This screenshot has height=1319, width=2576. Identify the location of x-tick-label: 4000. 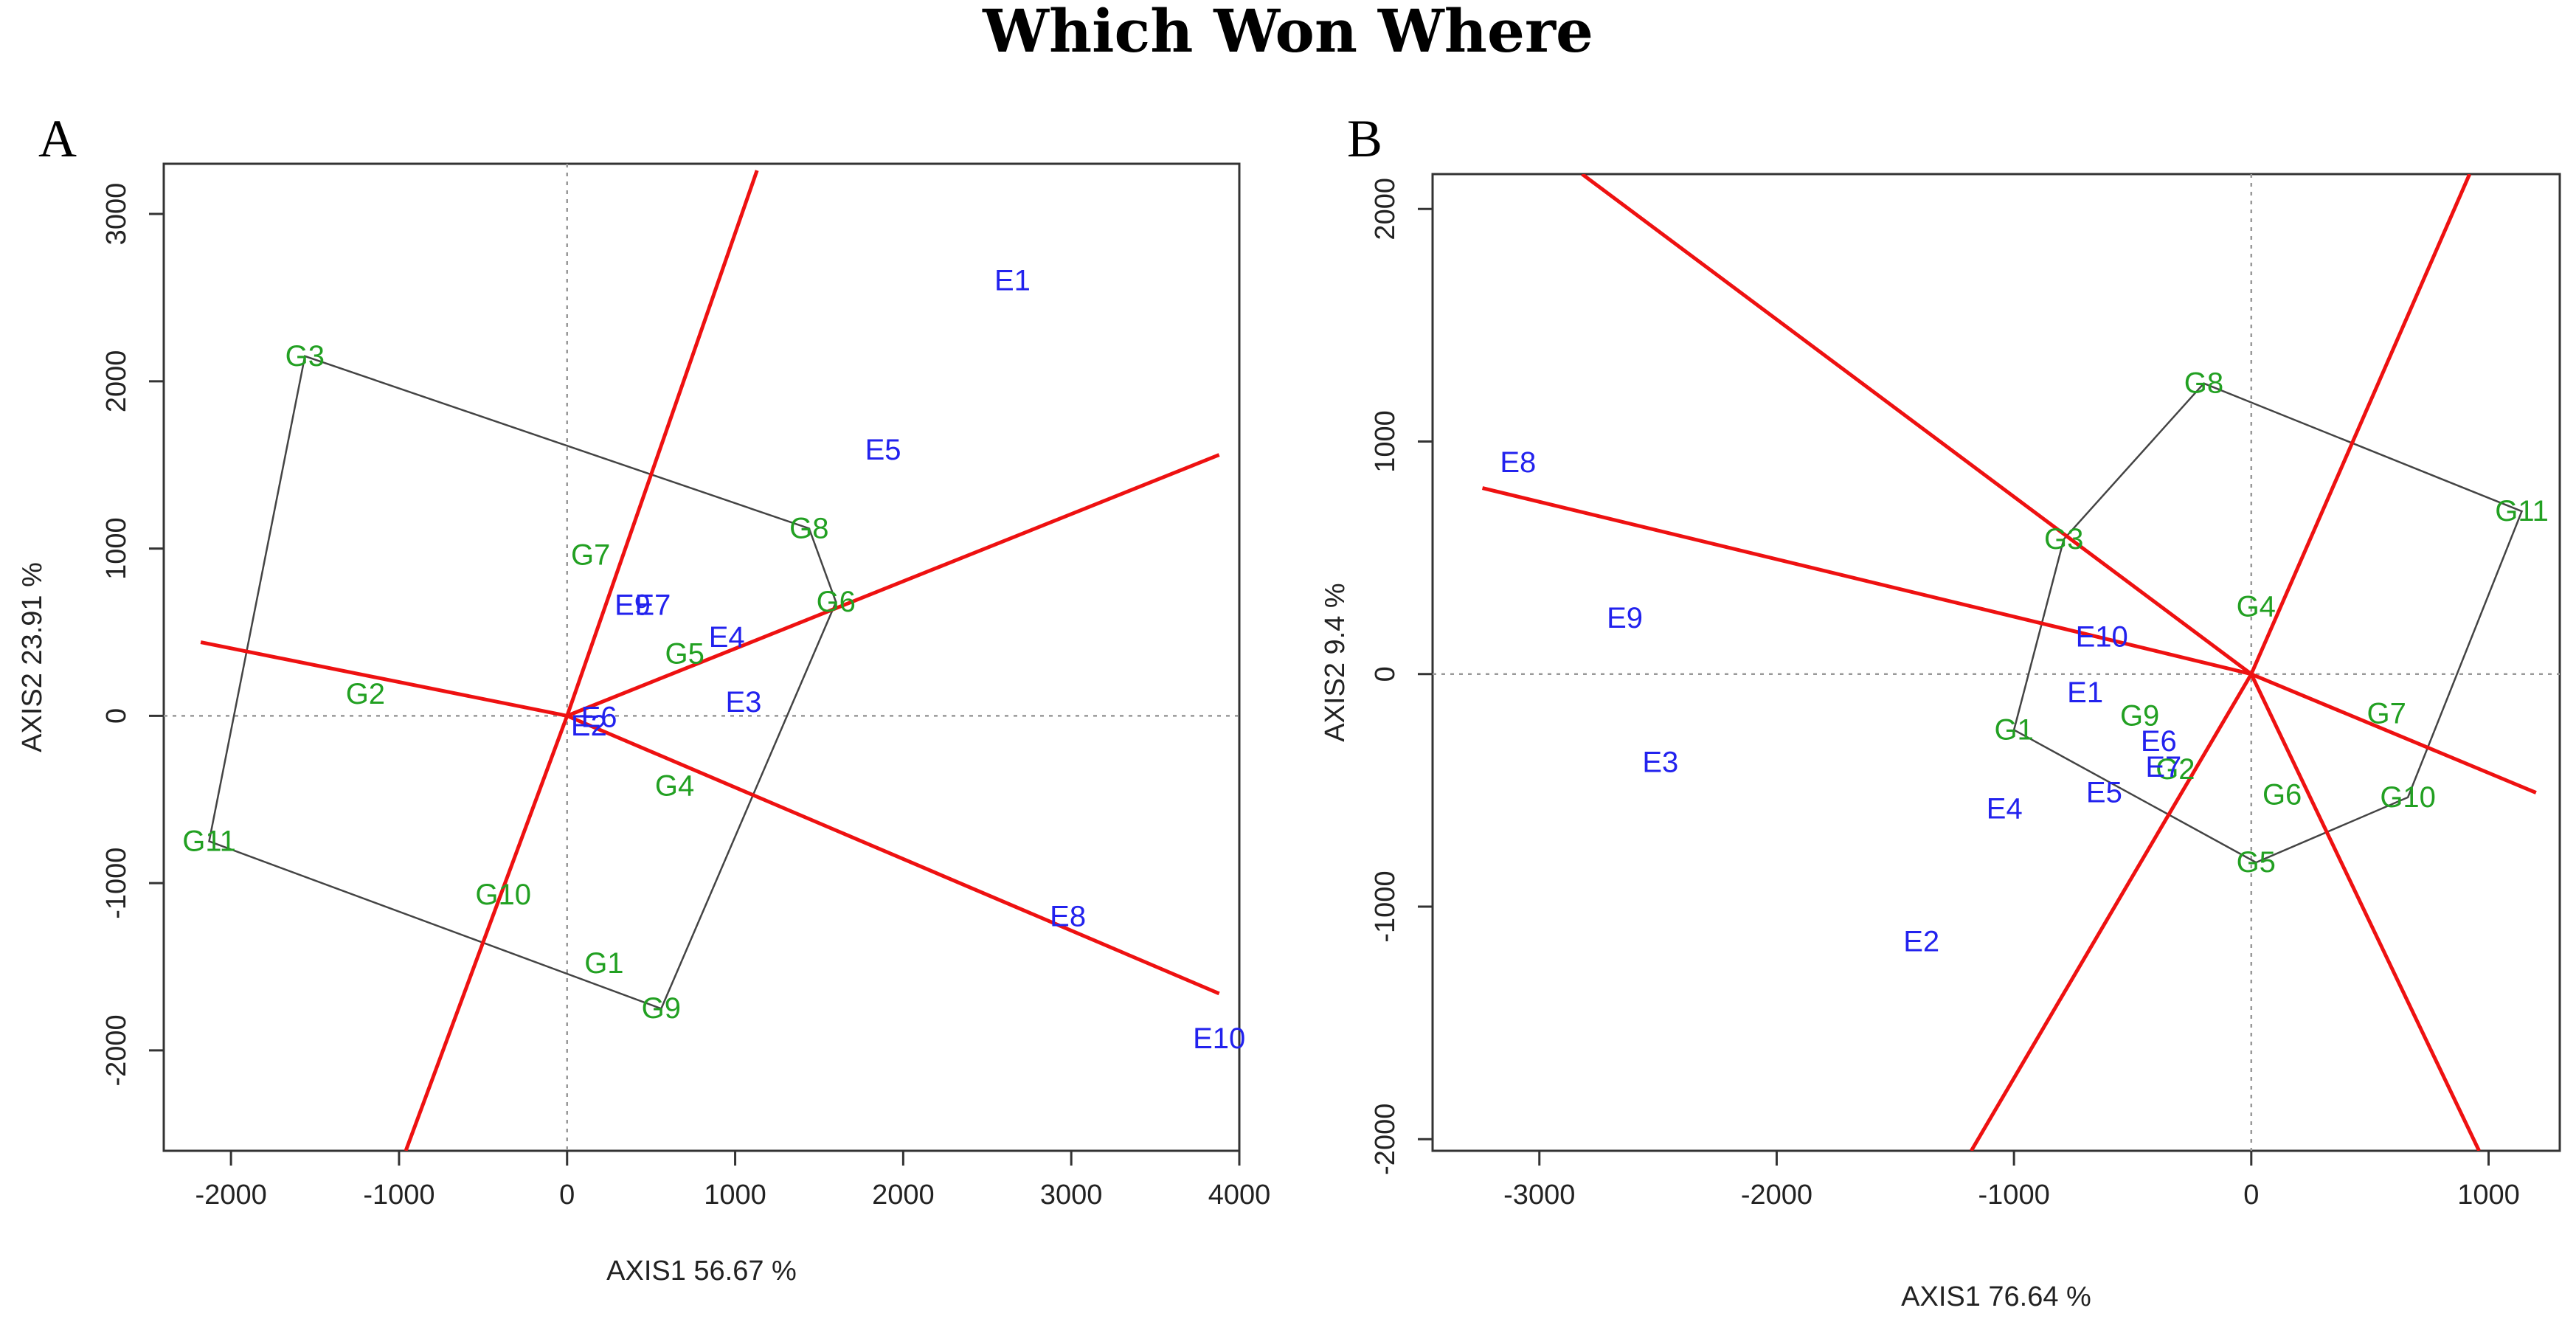
(1239, 1195).